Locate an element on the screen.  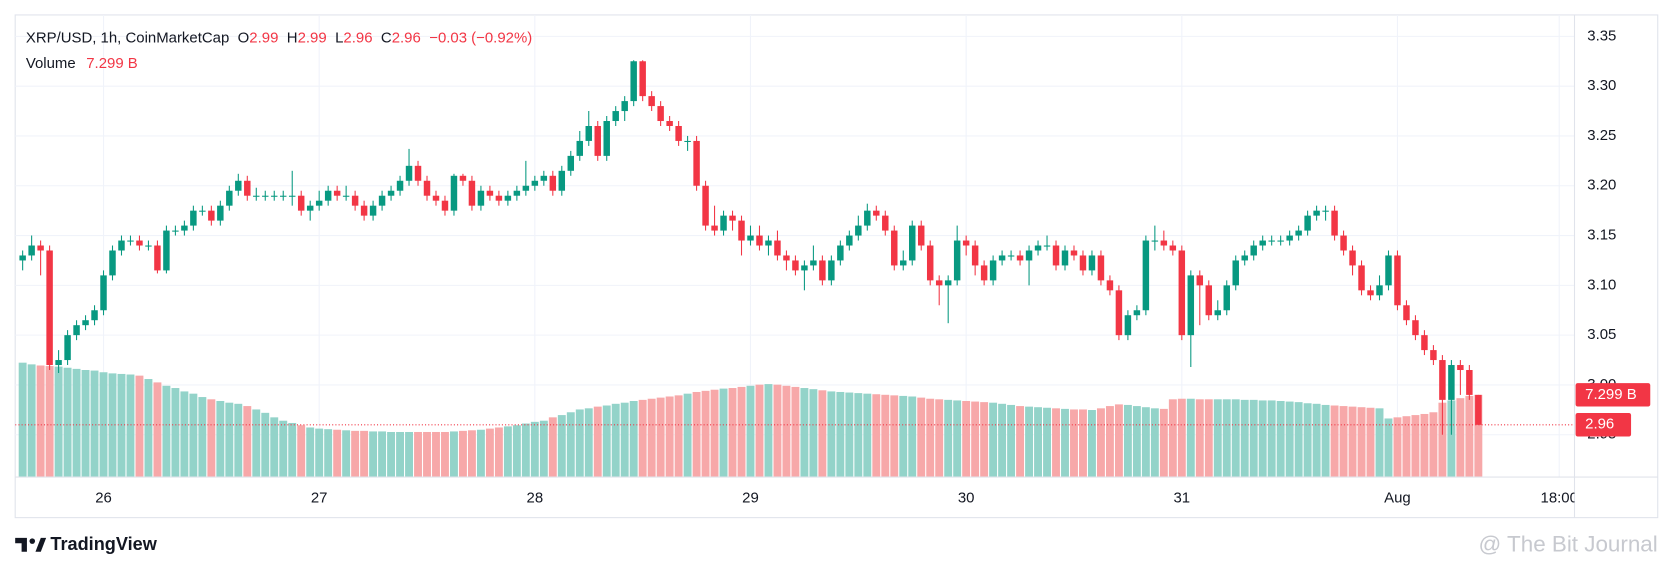
low-label: L is located at coordinates (339, 37).